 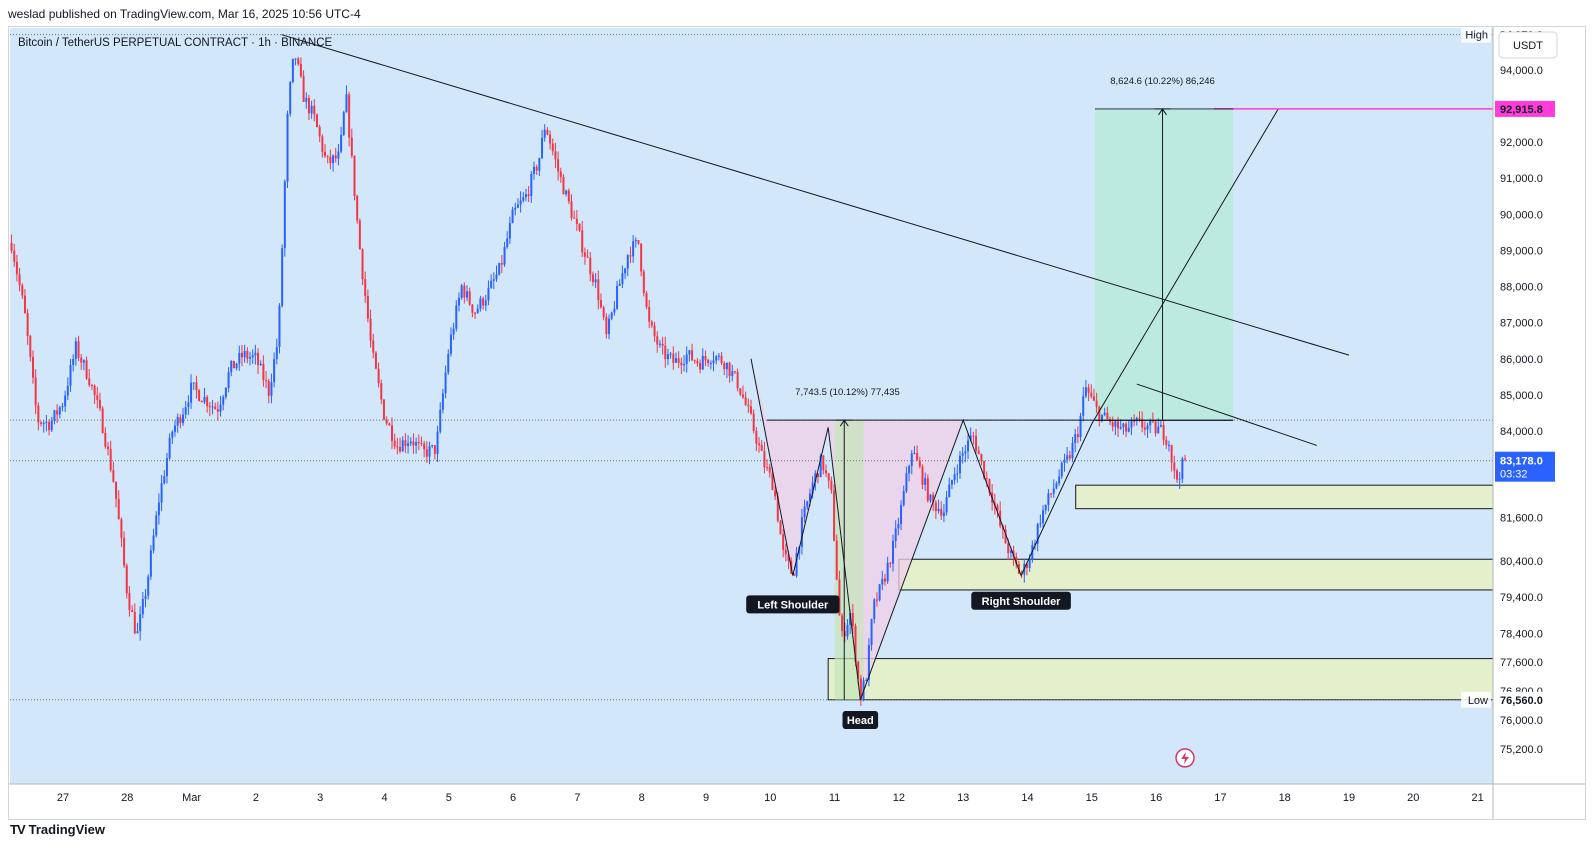 What do you see at coordinates (1508, 699) in the screenshot?
I see `price-badge: 76,560.0 Low` at bounding box center [1508, 699].